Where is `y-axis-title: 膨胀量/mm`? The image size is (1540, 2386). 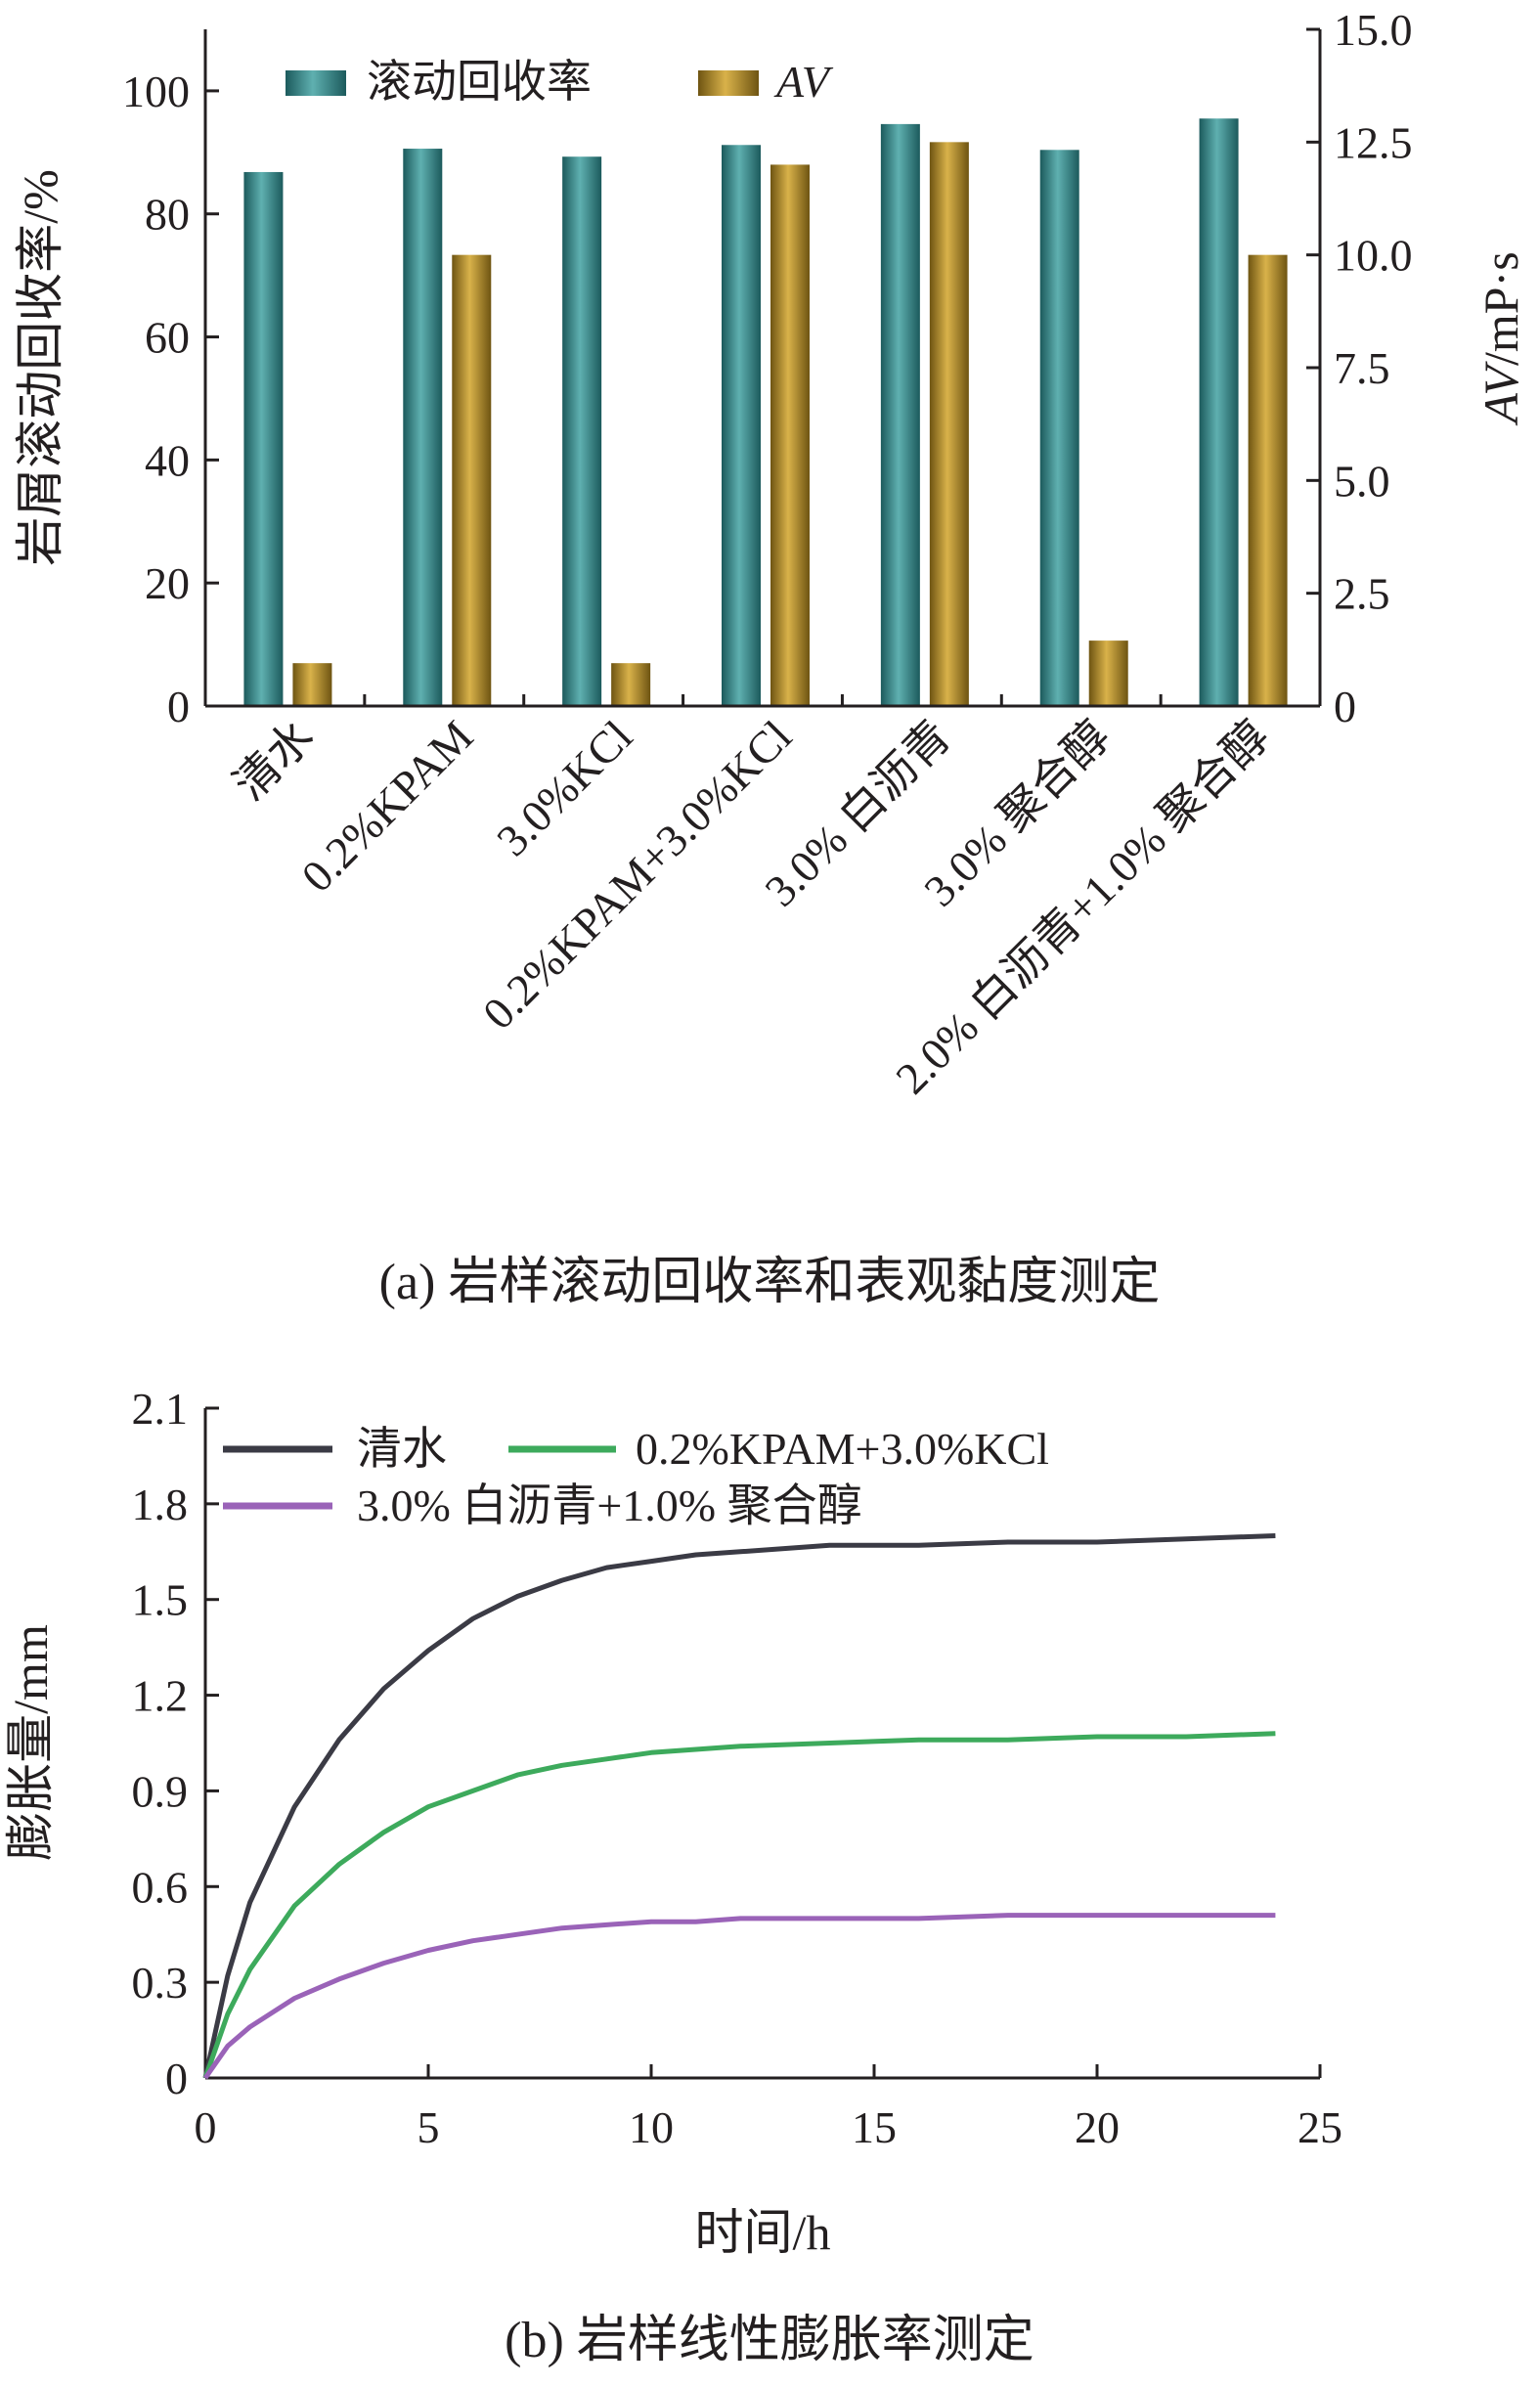
y-axis-title: 膨胀量/mm is located at coordinates (30, 1743).